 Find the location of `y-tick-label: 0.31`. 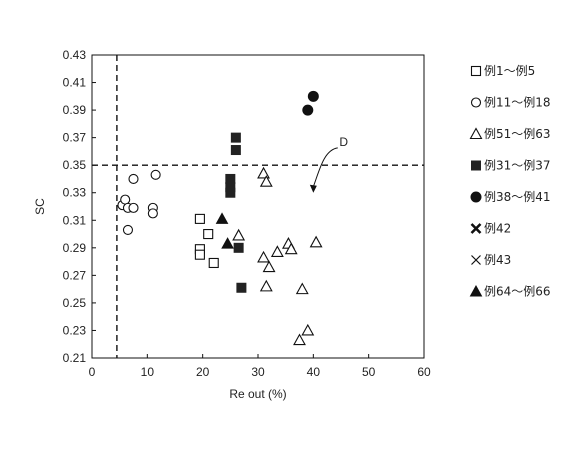

y-tick-label: 0.31 is located at coordinates (75, 220).